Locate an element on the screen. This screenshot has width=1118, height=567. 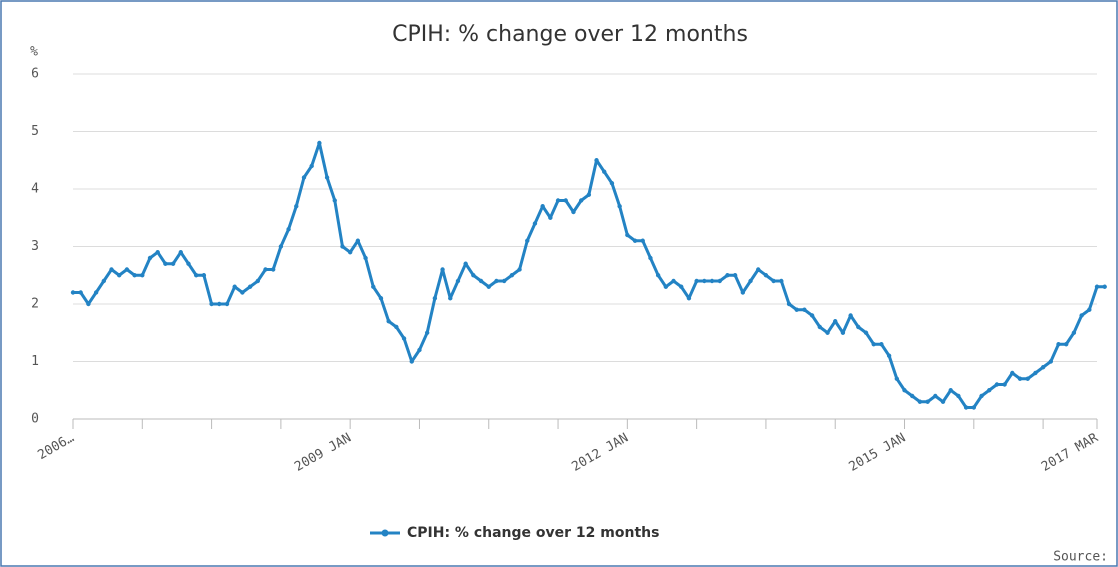
y-axis-label: % is located at coordinates (34, 52).